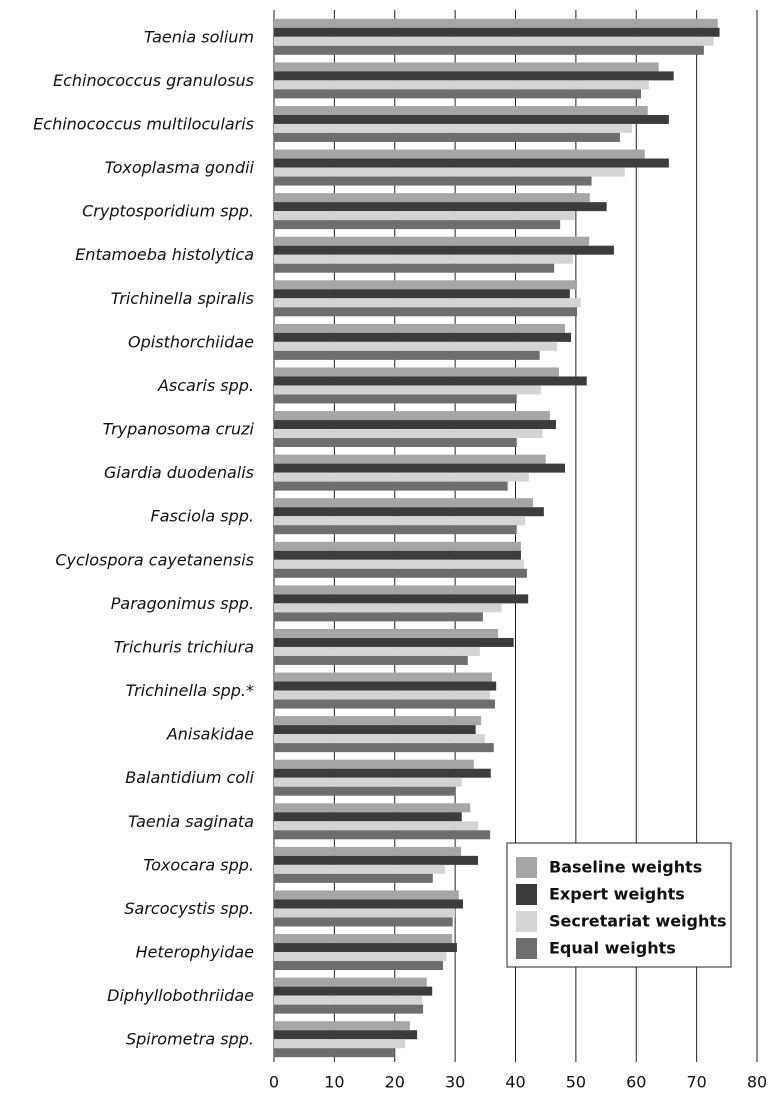 The width and height of the screenshot is (774, 1096). What do you see at coordinates (274, 1082) in the screenshot?
I see `x-tick-label: 0` at bounding box center [274, 1082].